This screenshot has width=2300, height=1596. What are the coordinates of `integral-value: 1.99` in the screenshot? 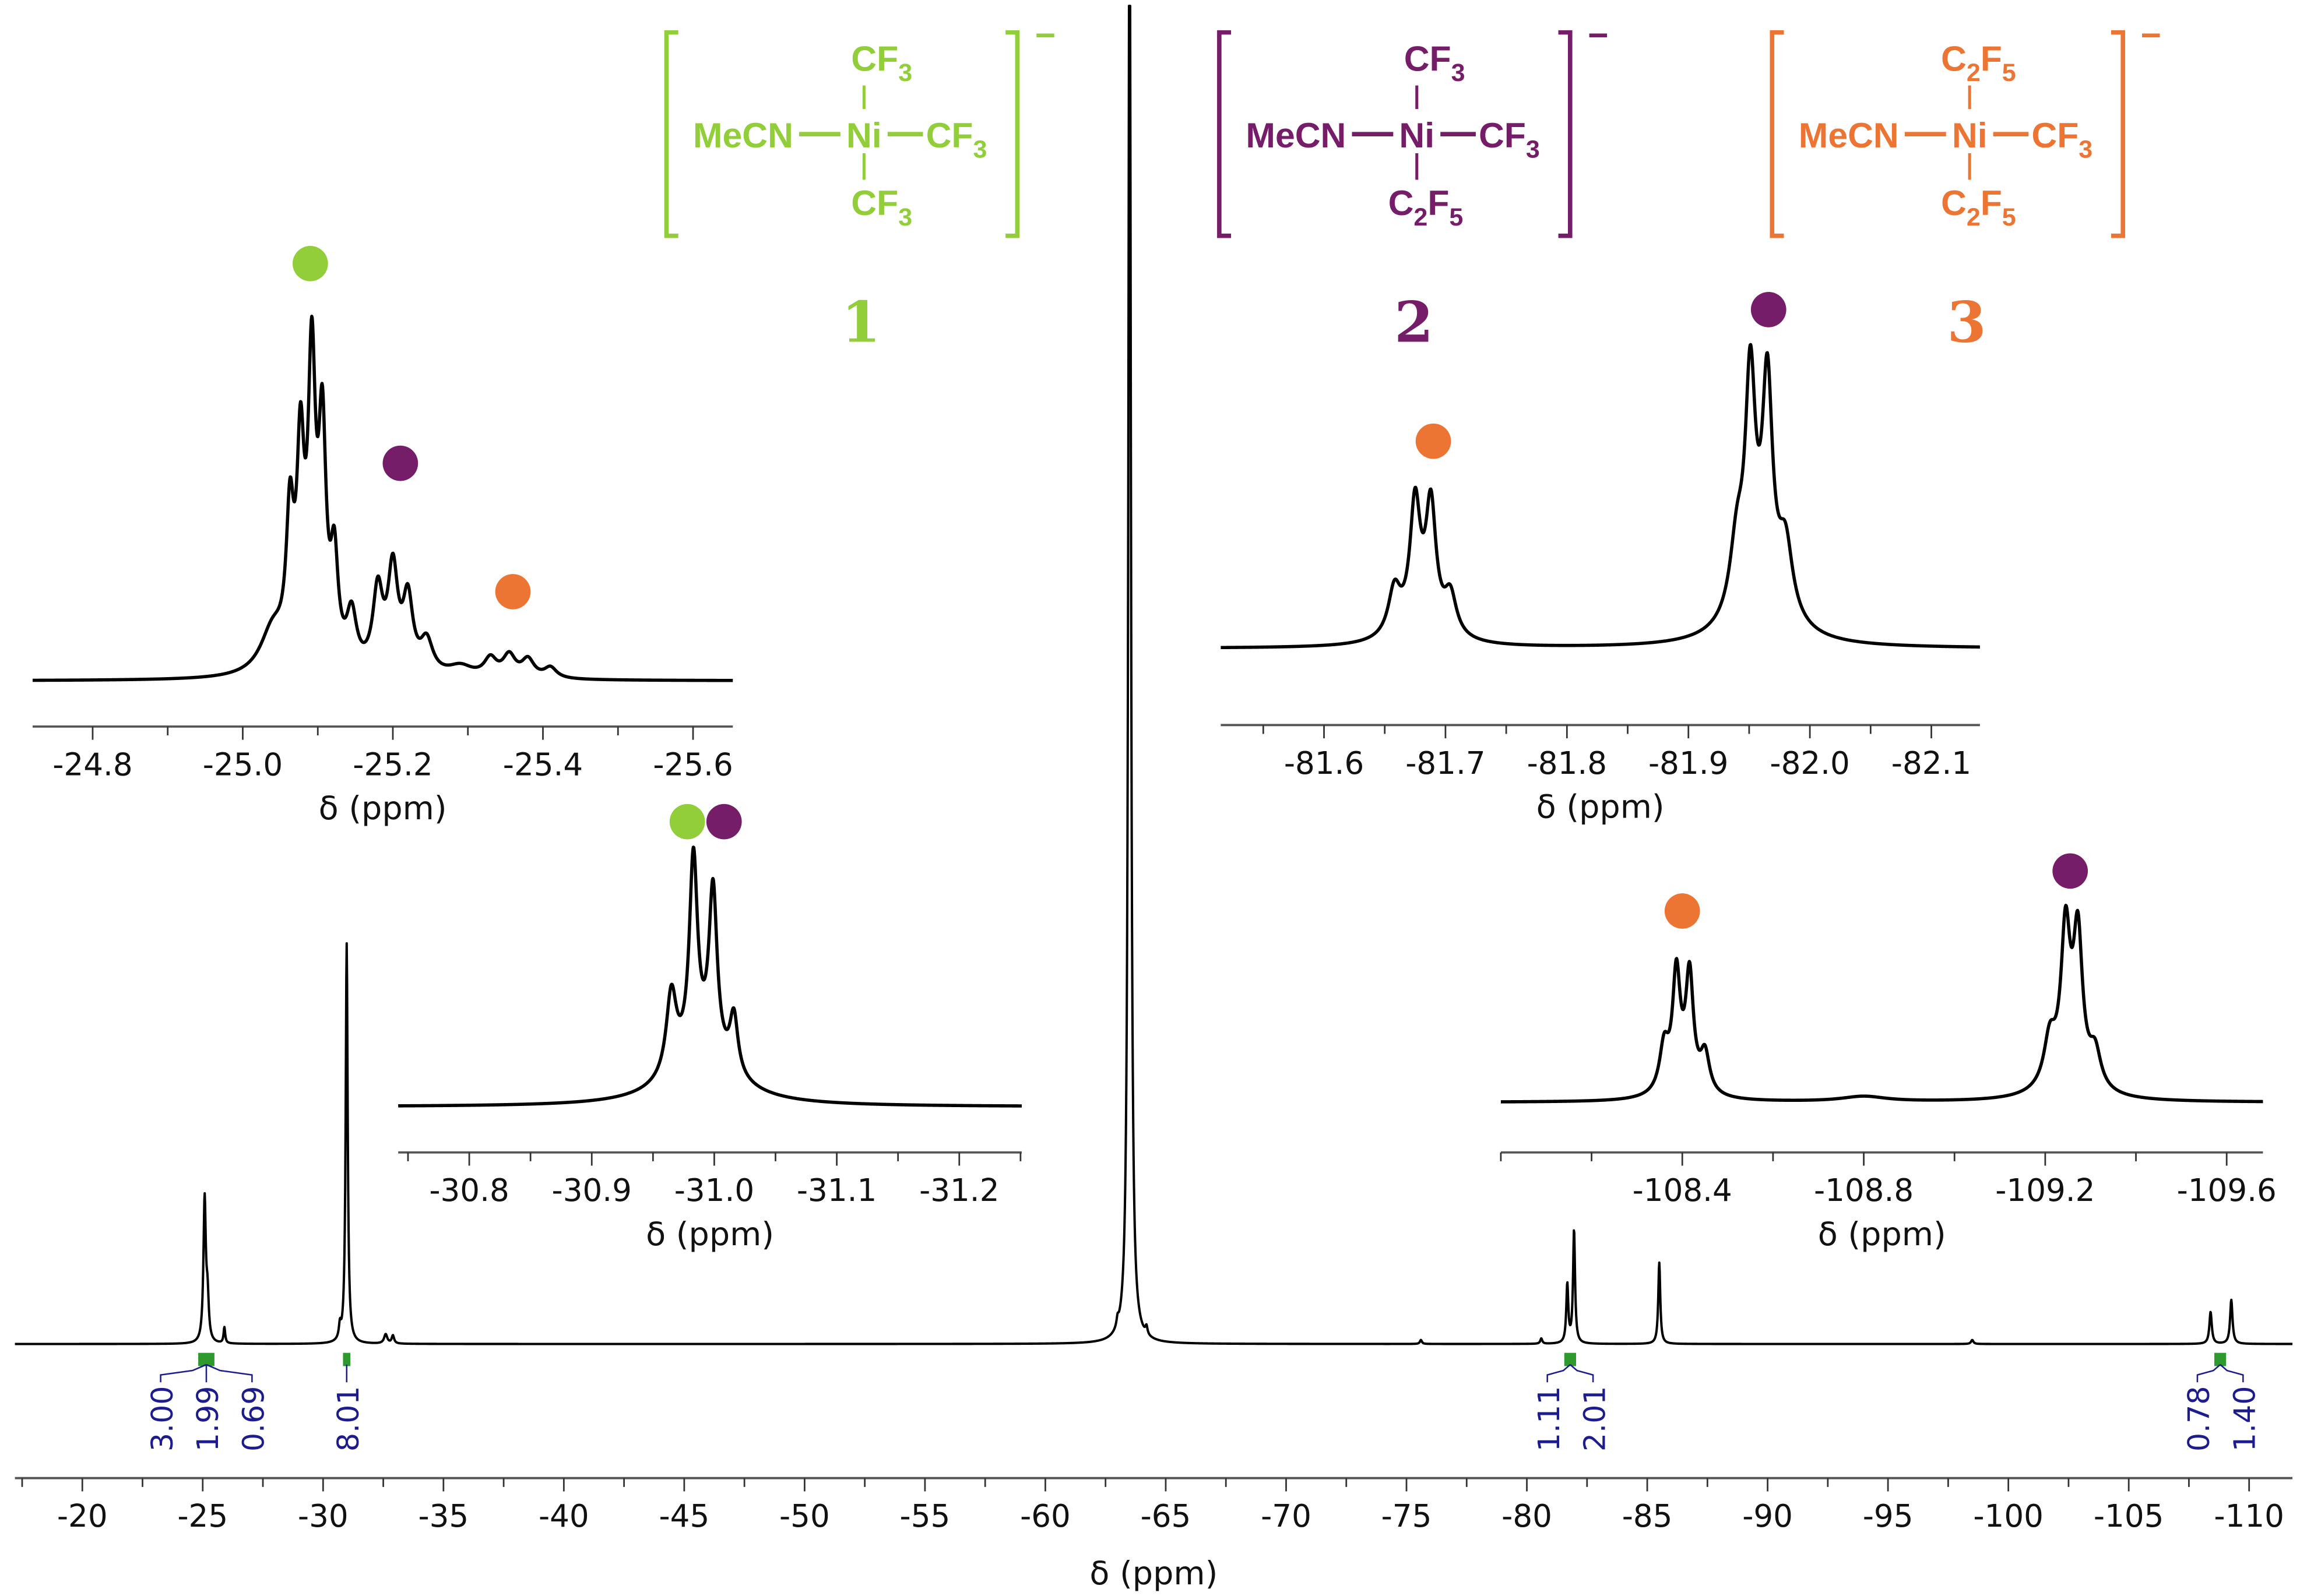 It's located at (208, 1419).